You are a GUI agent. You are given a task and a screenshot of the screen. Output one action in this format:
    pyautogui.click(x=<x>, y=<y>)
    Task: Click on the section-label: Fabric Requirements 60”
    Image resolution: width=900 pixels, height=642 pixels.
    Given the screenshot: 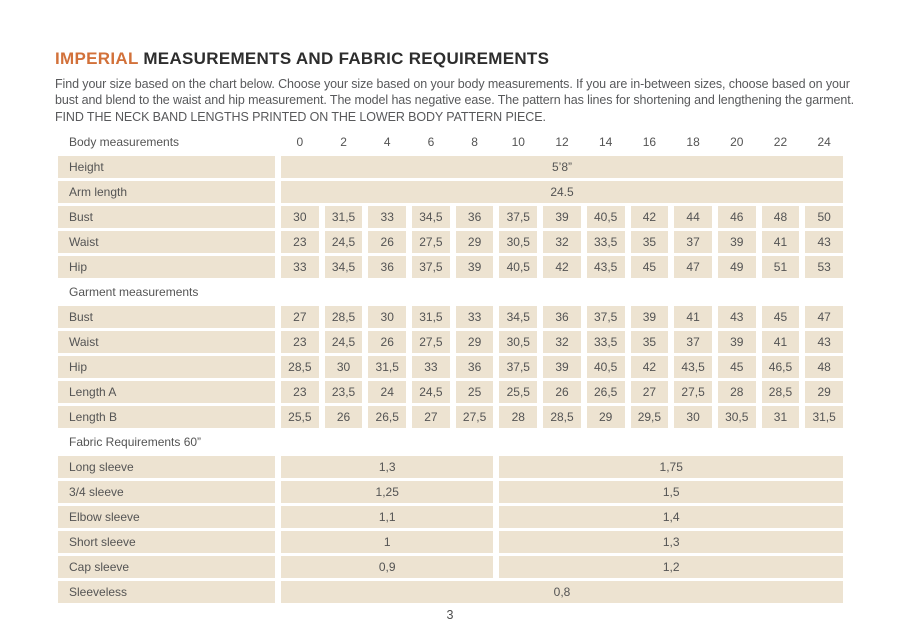 What is the action you would take?
    pyautogui.click(x=135, y=442)
    